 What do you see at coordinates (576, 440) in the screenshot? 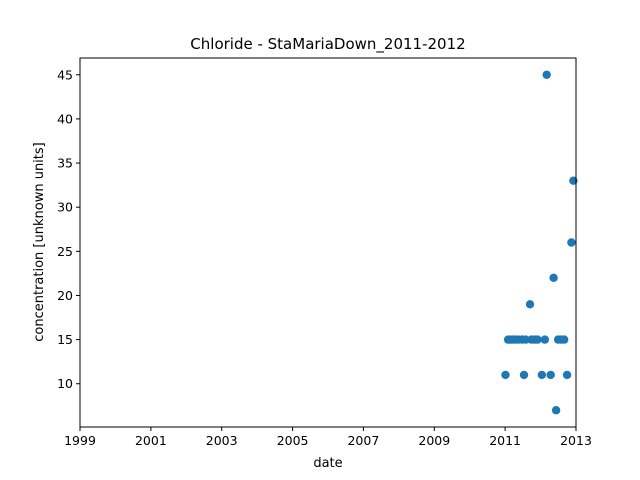
I see `x-tick-label-2013: 2013` at bounding box center [576, 440].